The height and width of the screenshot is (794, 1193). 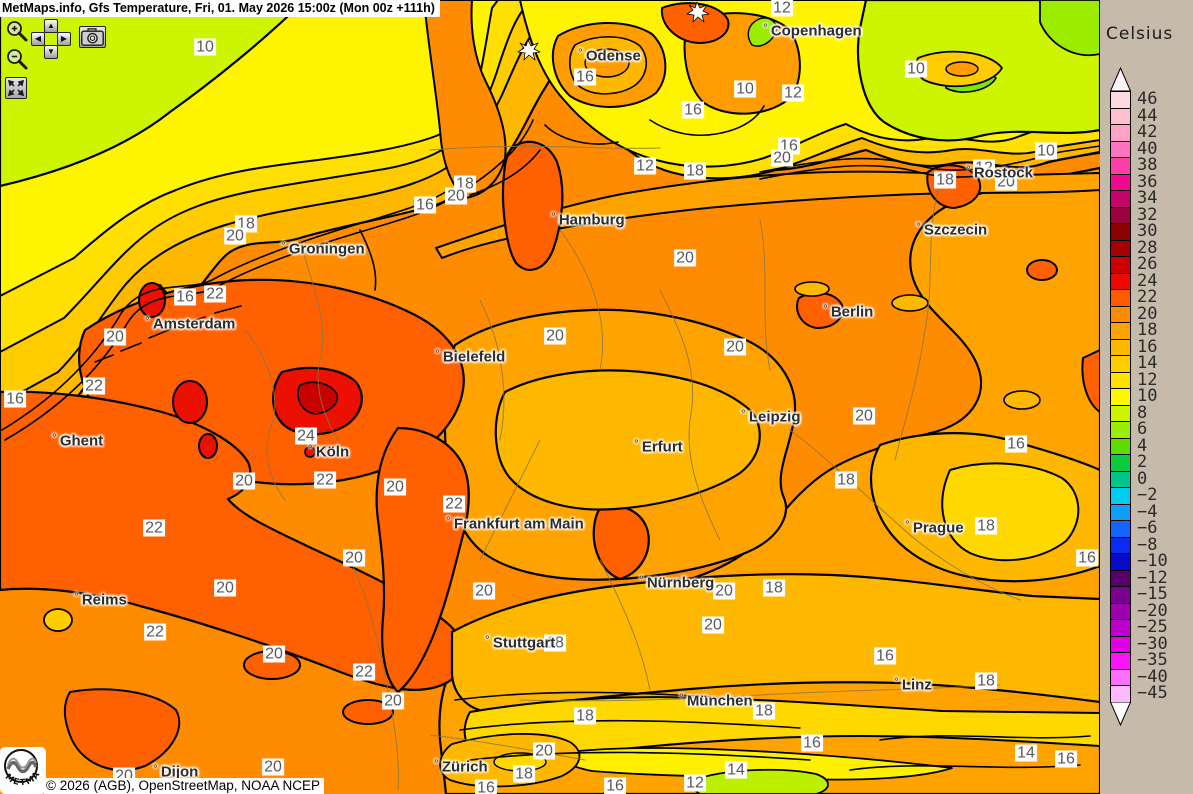 What do you see at coordinates (852, 312) in the screenshot?
I see `city-name: Berlin` at bounding box center [852, 312].